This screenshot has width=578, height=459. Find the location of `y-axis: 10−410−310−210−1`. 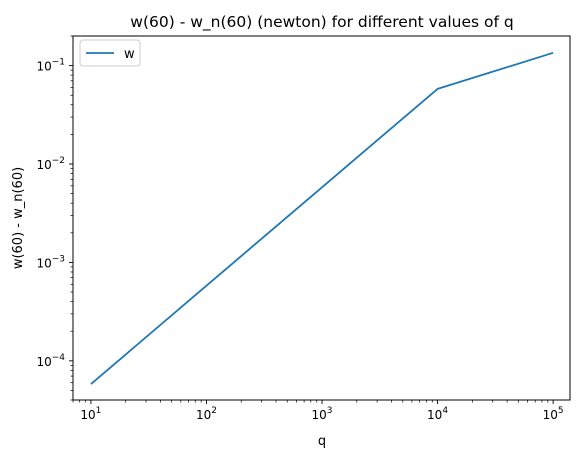

y-axis: 10−410−310−210−1 is located at coordinates (54, 218).